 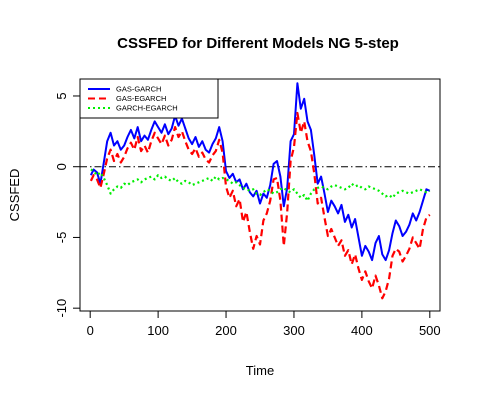 What do you see at coordinates (67, 205) in the screenshot?
I see `y-axis: -10 -5 0 5` at bounding box center [67, 205].